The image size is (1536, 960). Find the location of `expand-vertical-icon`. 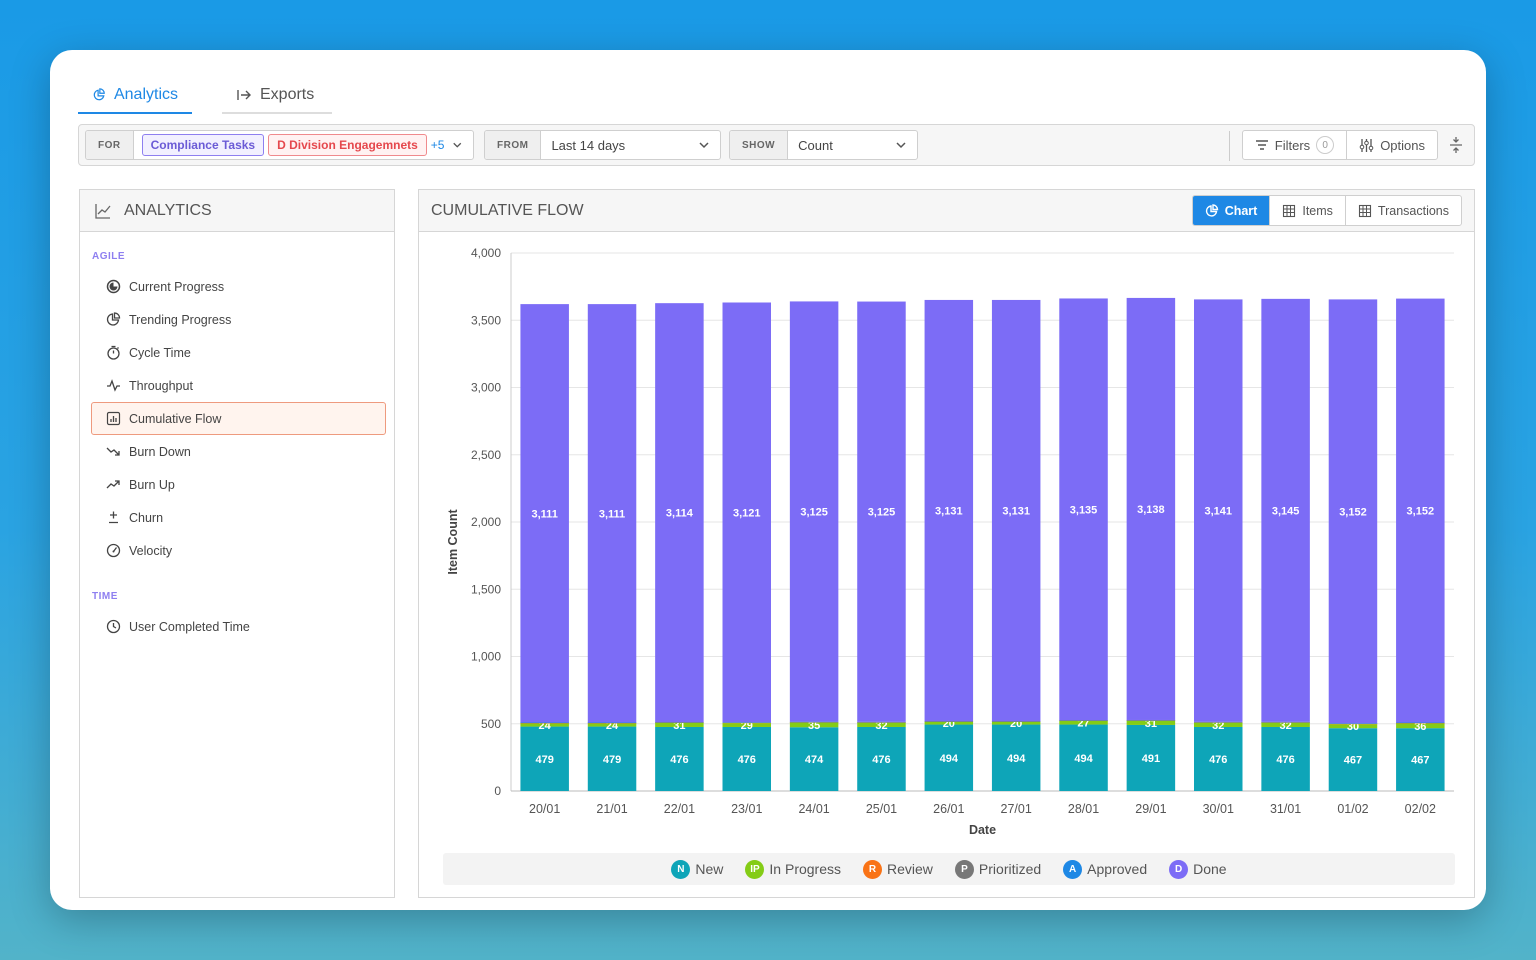

expand-vertical-icon is located at coordinates (1456, 145).